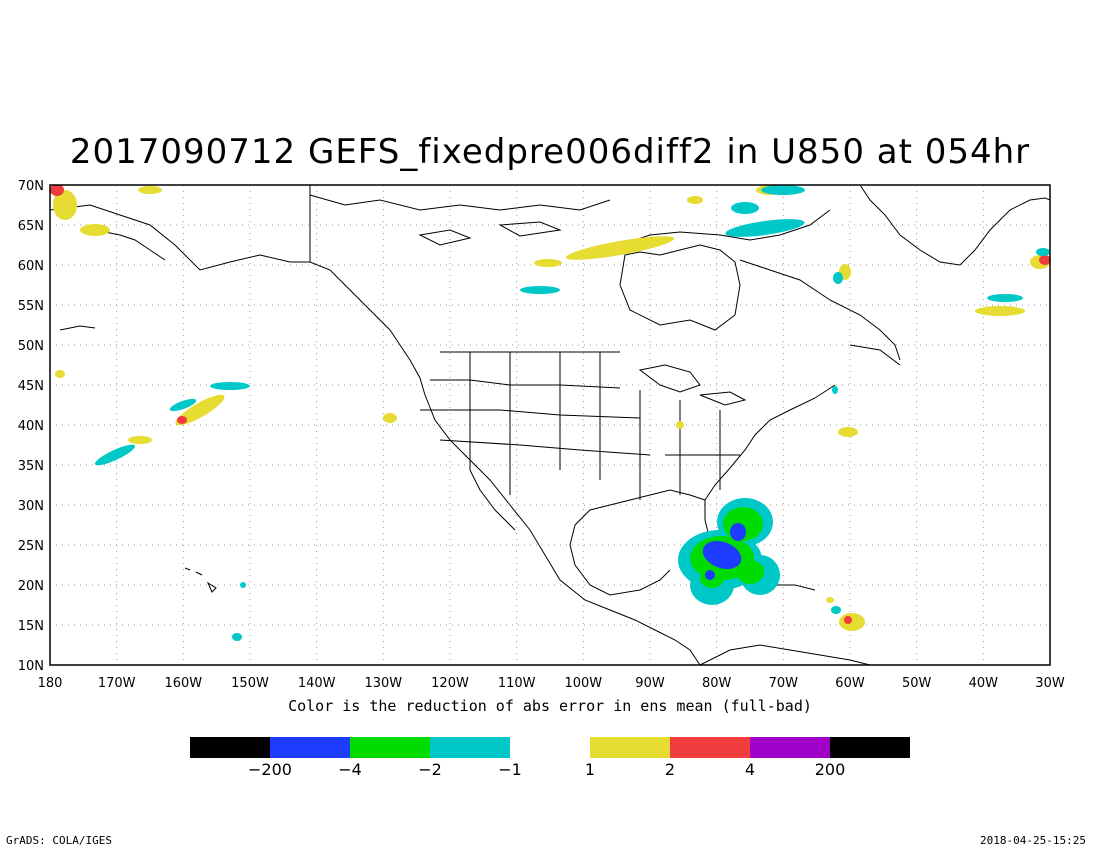 The width and height of the screenshot is (1100, 850). Describe the element at coordinates (650, 683) in the screenshot. I see `lon-tick-label: 90W` at that location.